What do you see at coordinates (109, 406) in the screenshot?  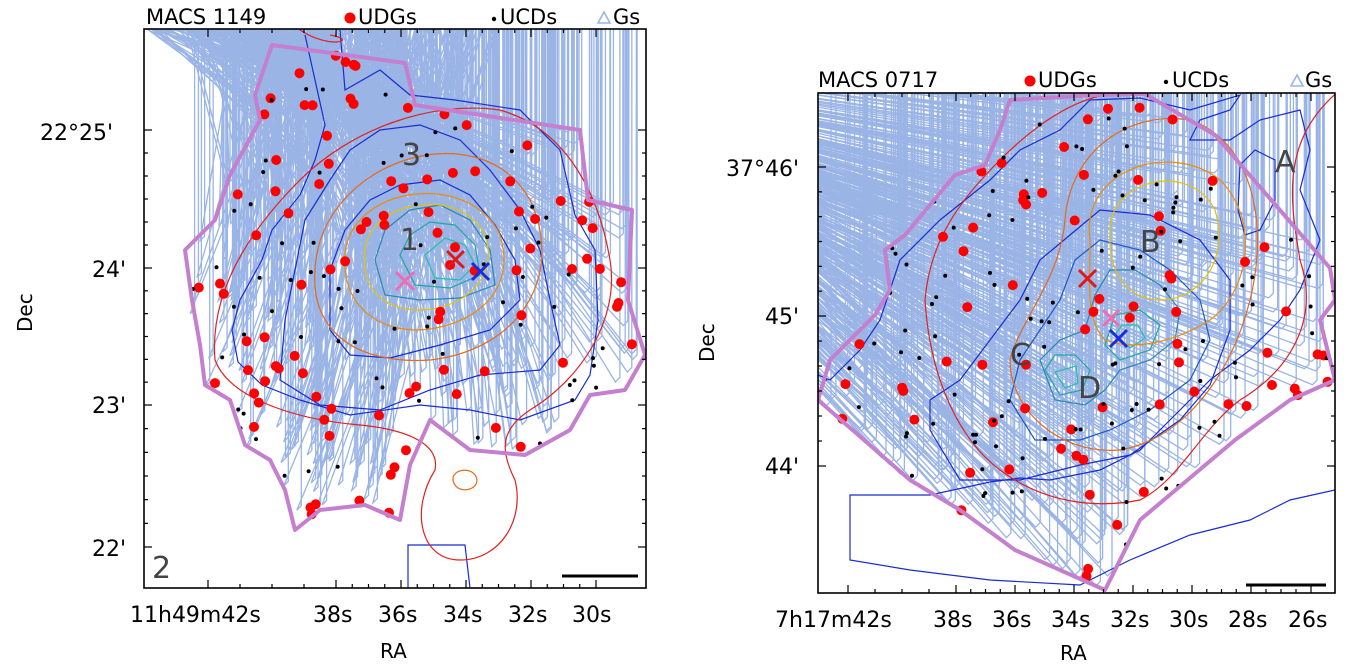 I see `p1-ytick-2: 23'` at bounding box center [109, 406].